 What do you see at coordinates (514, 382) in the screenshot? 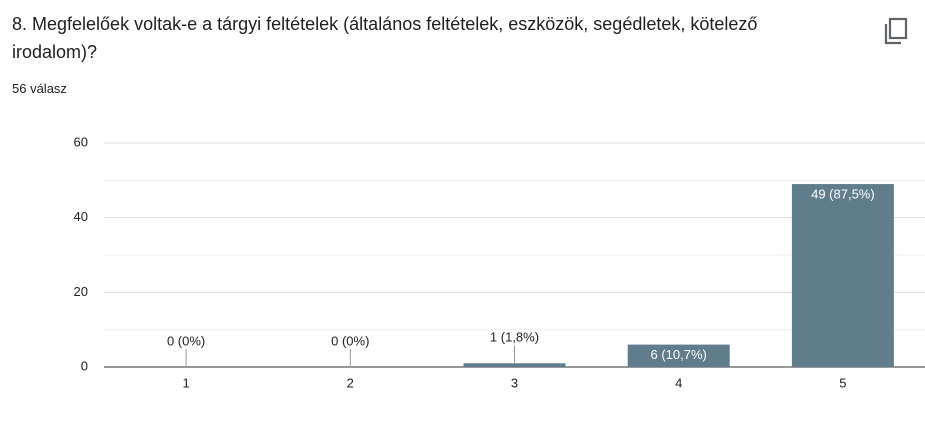
I see `x-tick-label: 3` at bounding box center [514, 382].